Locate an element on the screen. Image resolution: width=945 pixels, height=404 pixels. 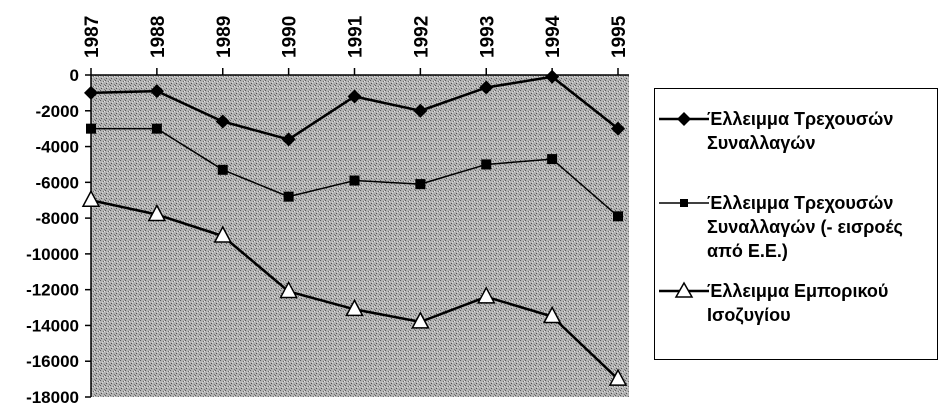
y-tick-label: -18000 is located at coordinates (52, 396).